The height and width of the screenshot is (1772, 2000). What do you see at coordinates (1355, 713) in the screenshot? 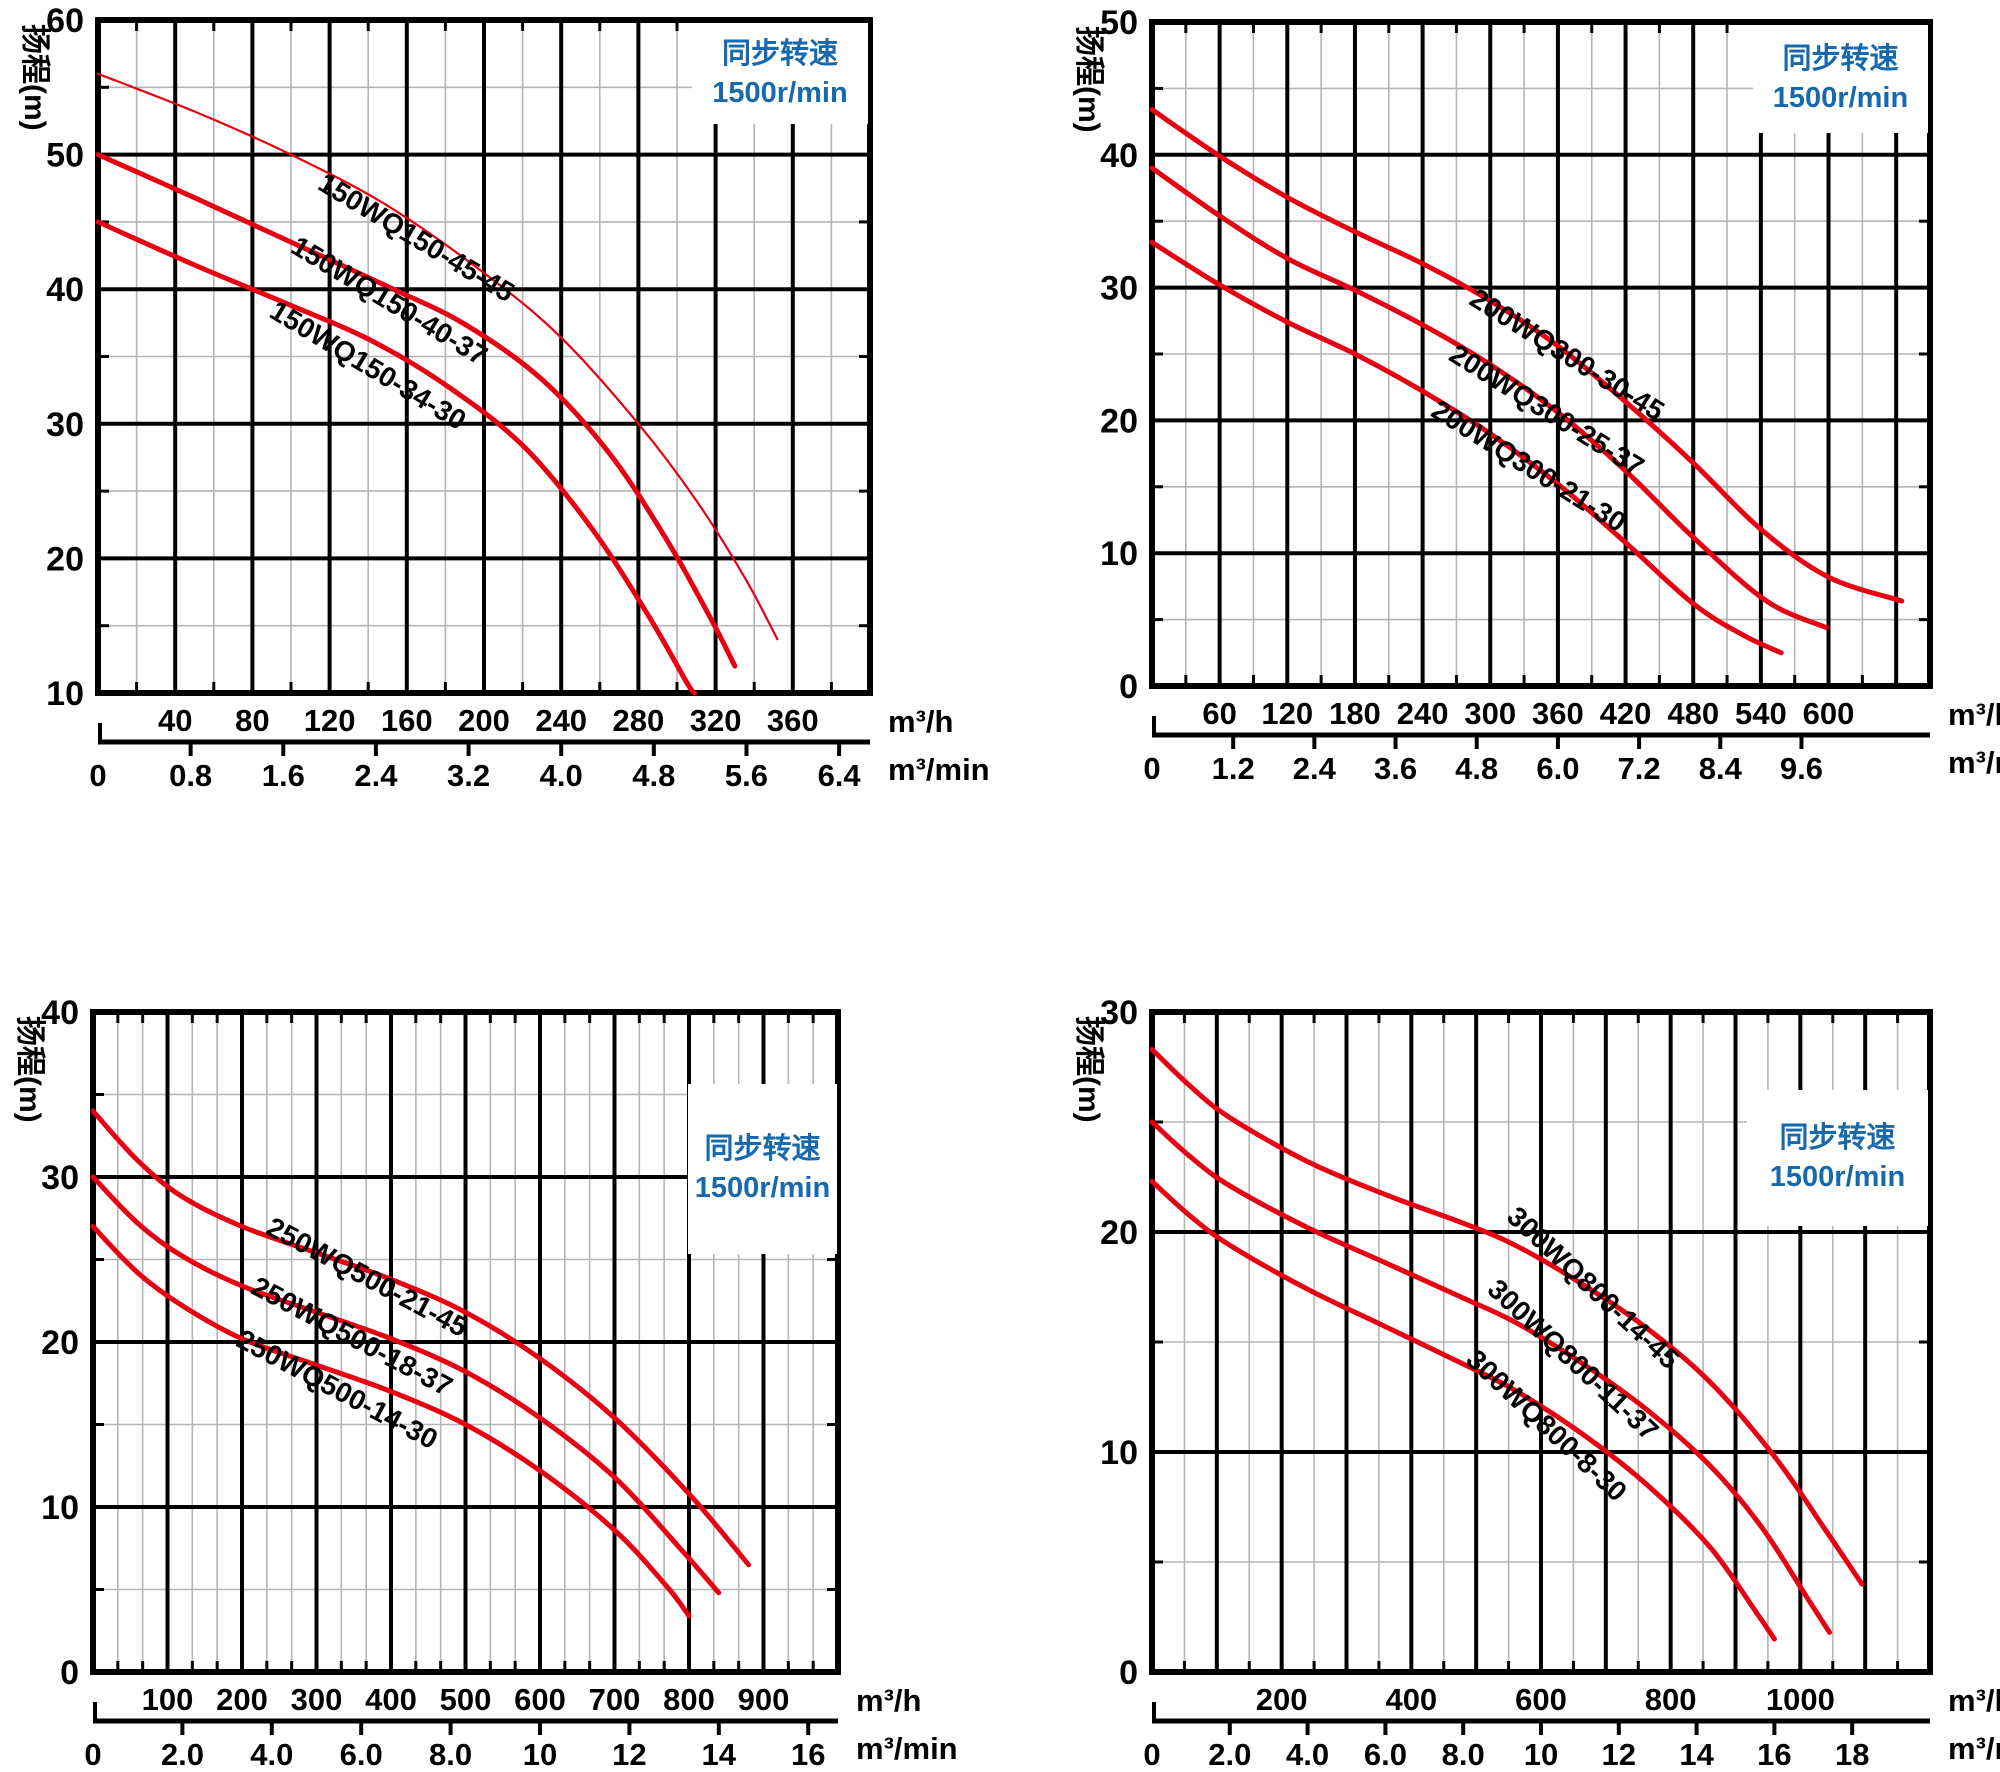
I see `x-tick-label: 180` at bounding box center [1355, 713].